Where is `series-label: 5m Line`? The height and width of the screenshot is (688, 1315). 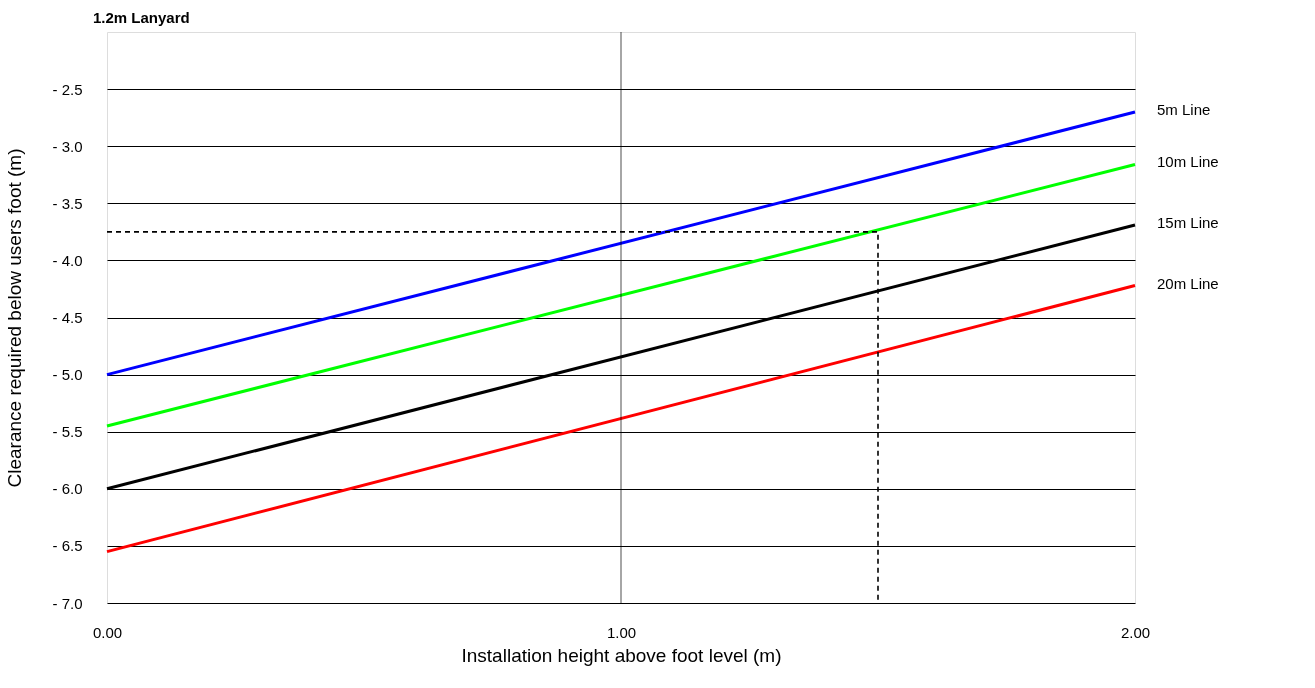 series-label: 5m Line is located at coordinates (1184, 109).